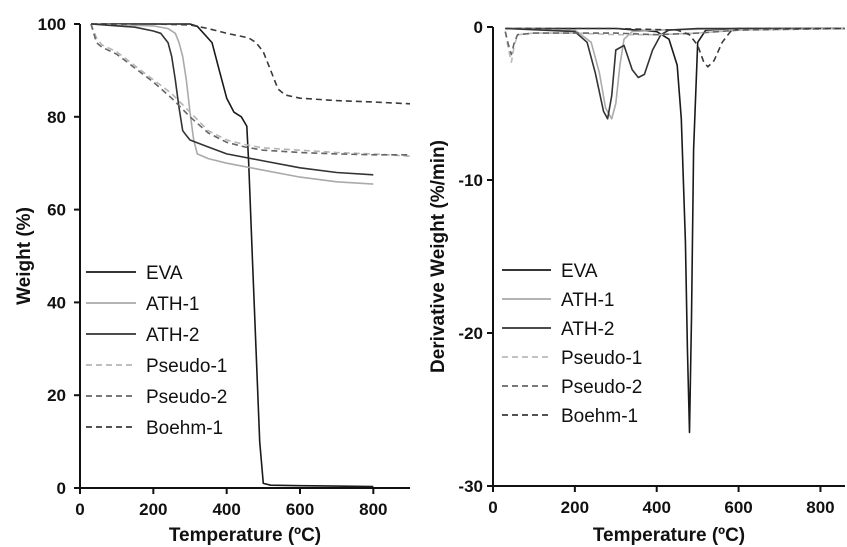  Describe the element at coordinates (24, 256) in the screenshot. I see `y-axis-title: Weight (%)` at that location.